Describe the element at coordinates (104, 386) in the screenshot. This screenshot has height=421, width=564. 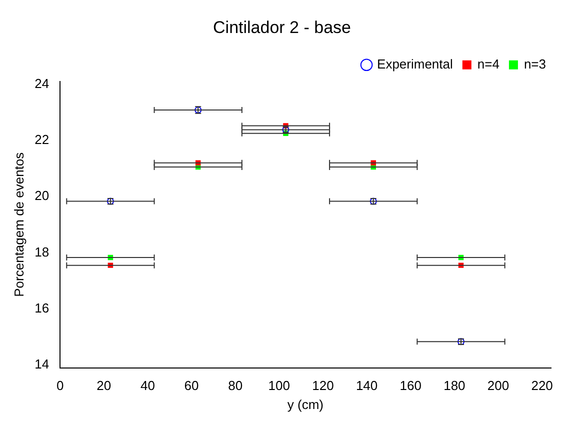
I see `x-tick-label: 20` at that location.